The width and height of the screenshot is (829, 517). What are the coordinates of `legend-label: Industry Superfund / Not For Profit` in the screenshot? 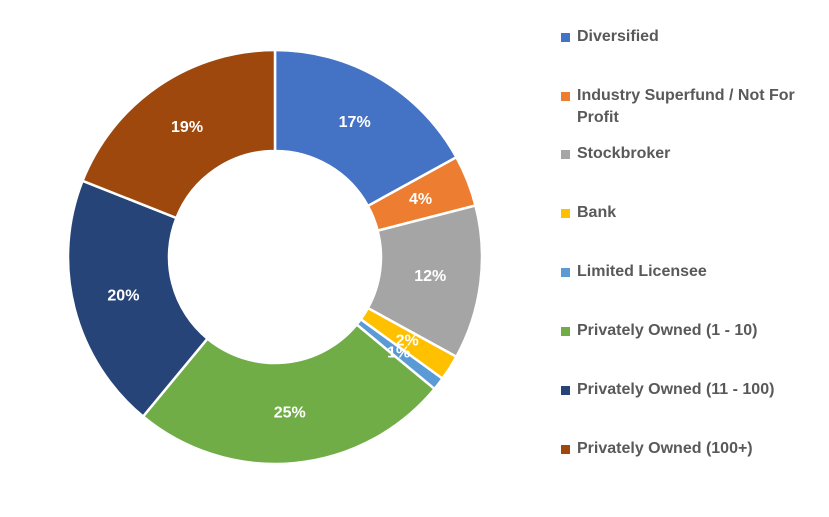 It's located at (686, 106).